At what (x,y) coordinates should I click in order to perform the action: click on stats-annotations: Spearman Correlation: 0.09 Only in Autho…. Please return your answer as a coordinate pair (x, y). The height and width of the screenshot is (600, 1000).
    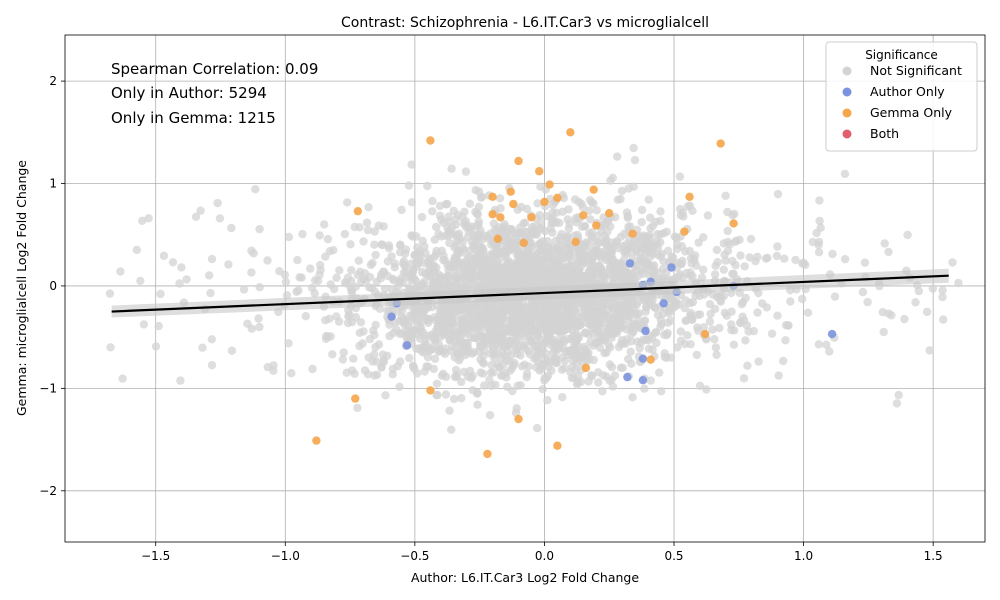
    Looking at the image, I should click on (214, 93).